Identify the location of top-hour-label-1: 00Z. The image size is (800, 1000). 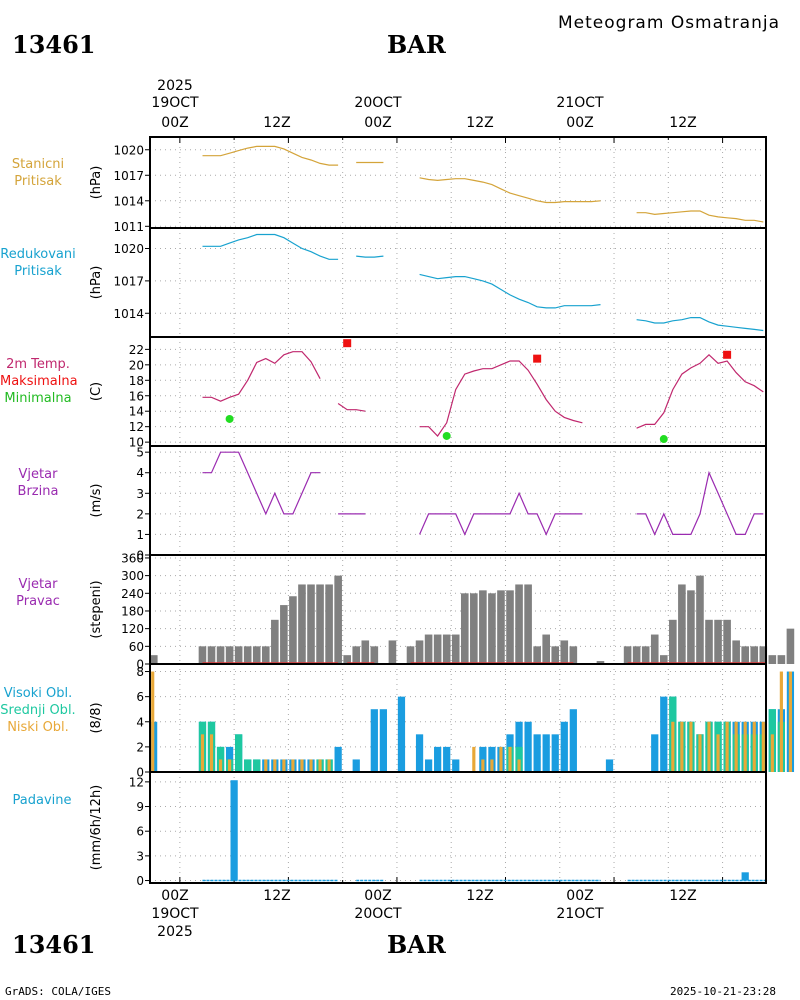
(175, 123).